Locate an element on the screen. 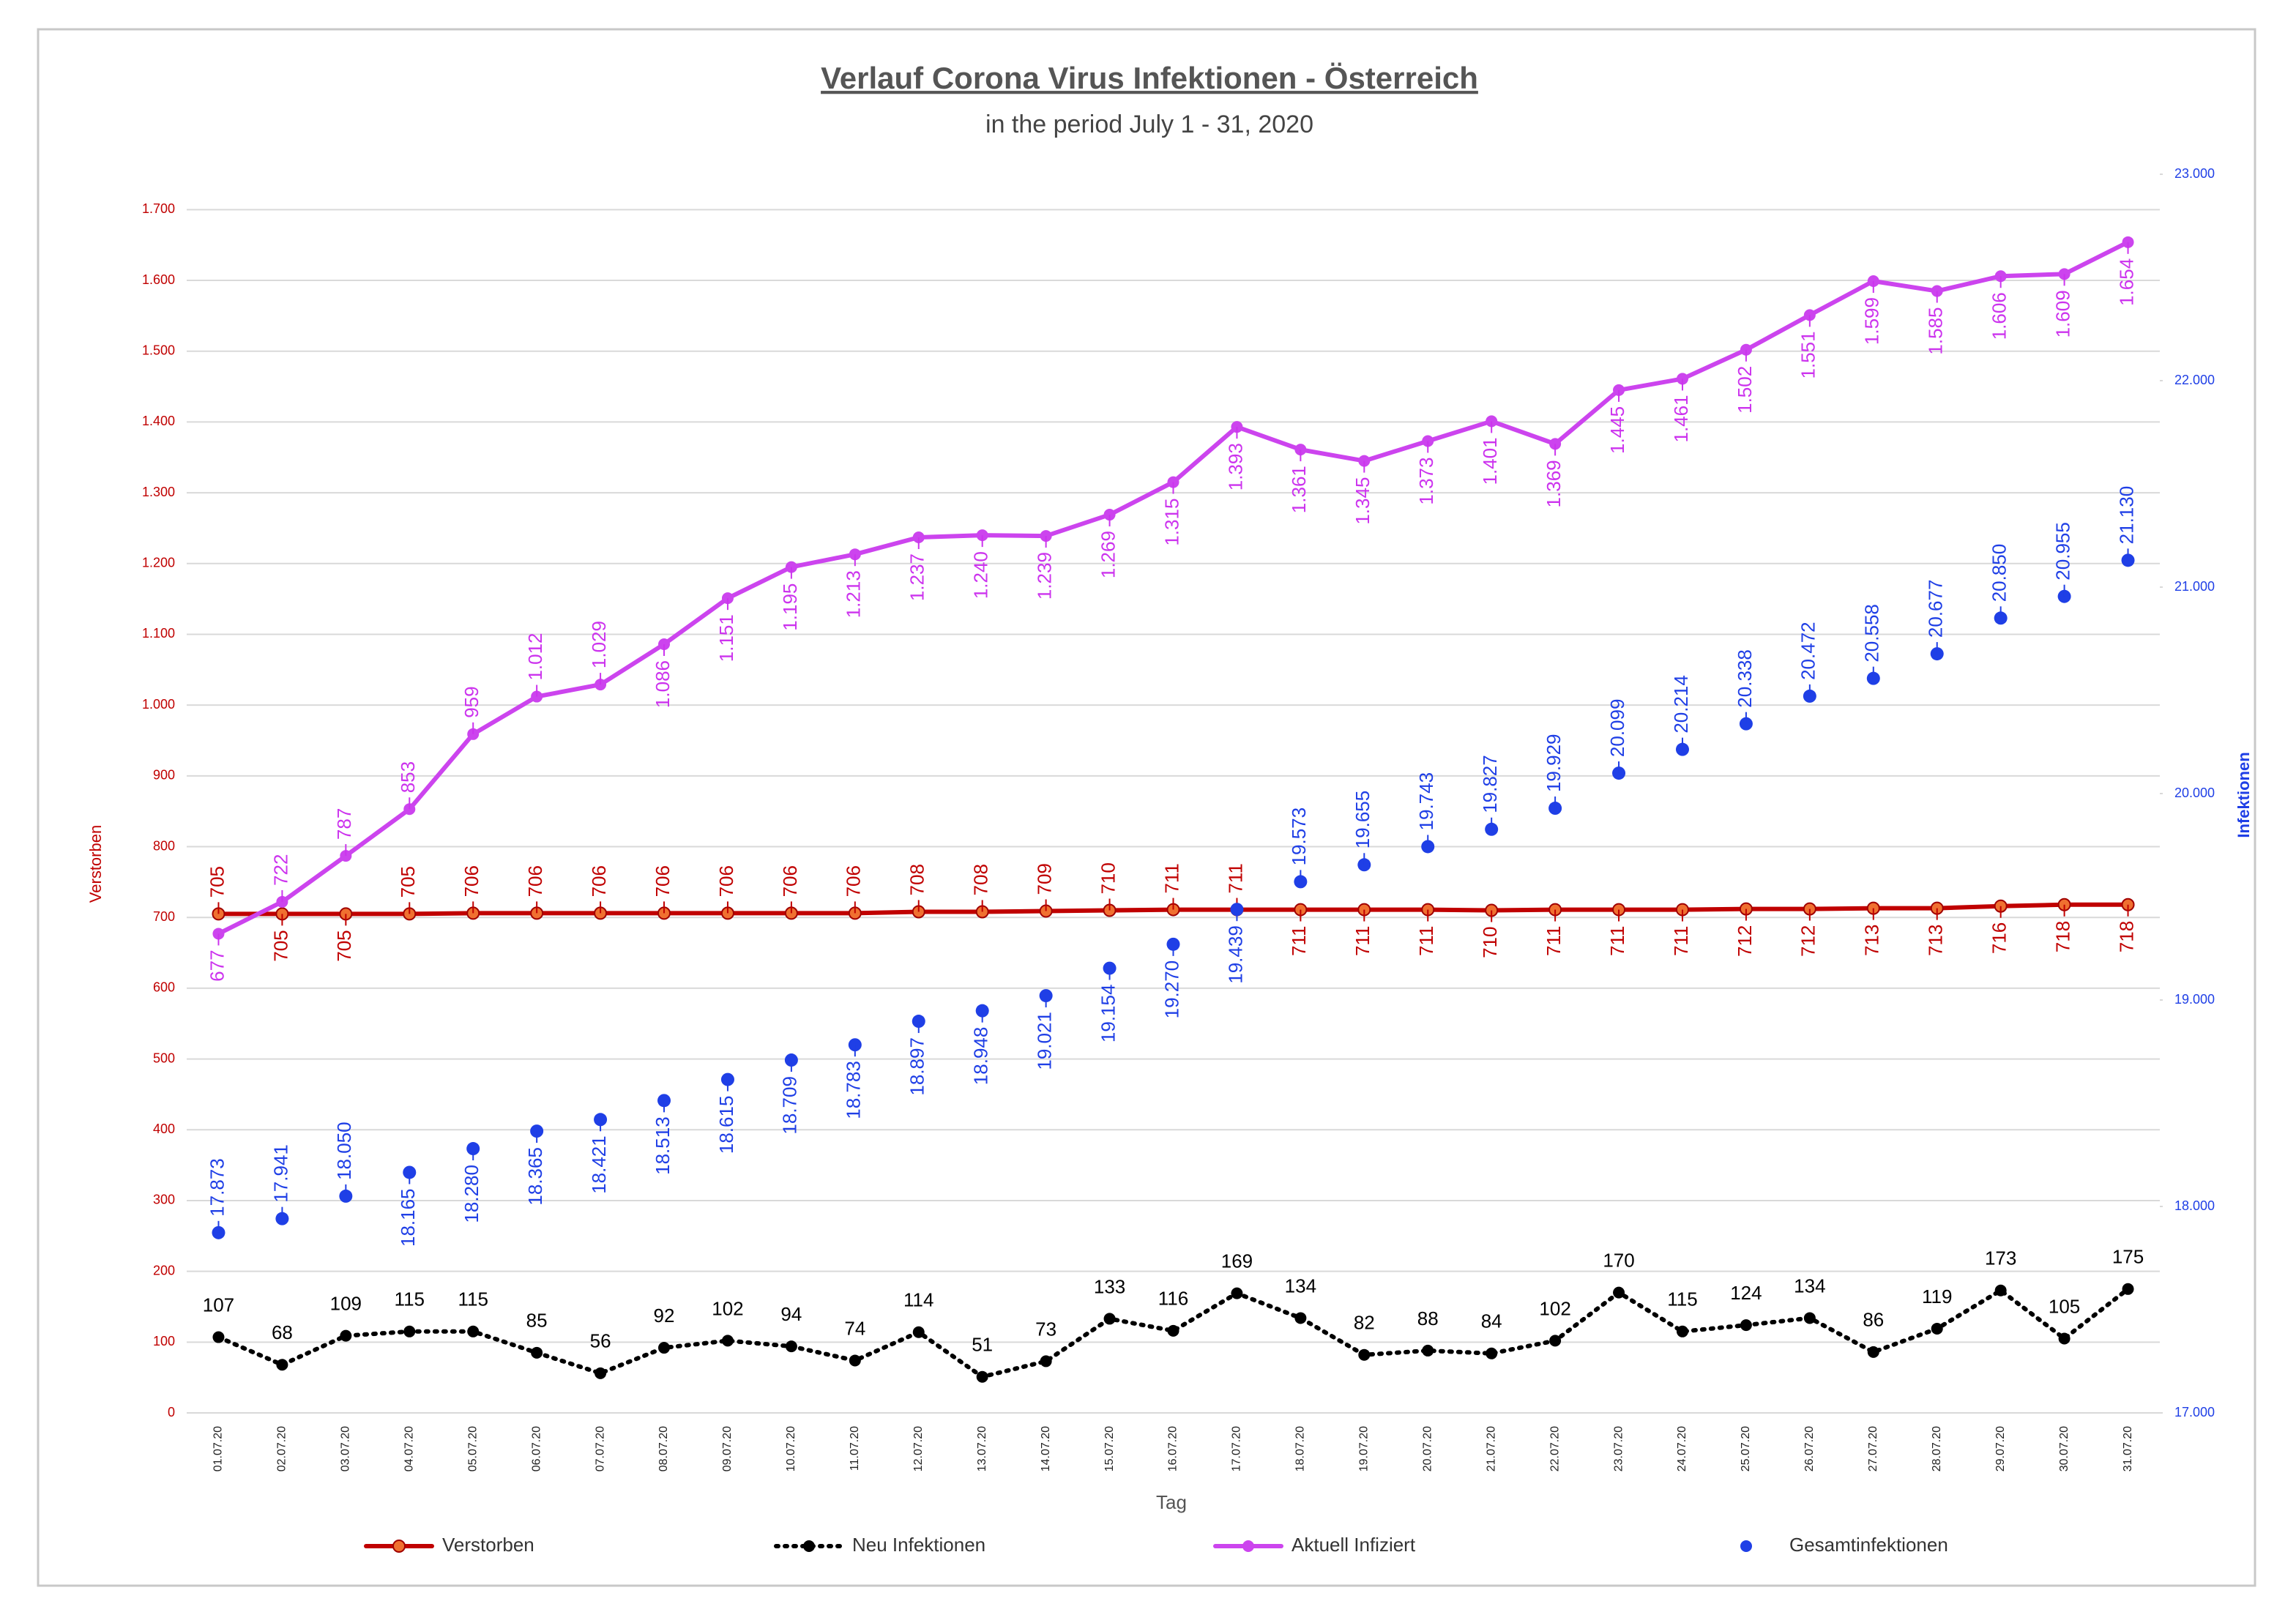 This screenshot has width=2296, height=1623. data-label: 94 is located at coordinates (791, 1314).